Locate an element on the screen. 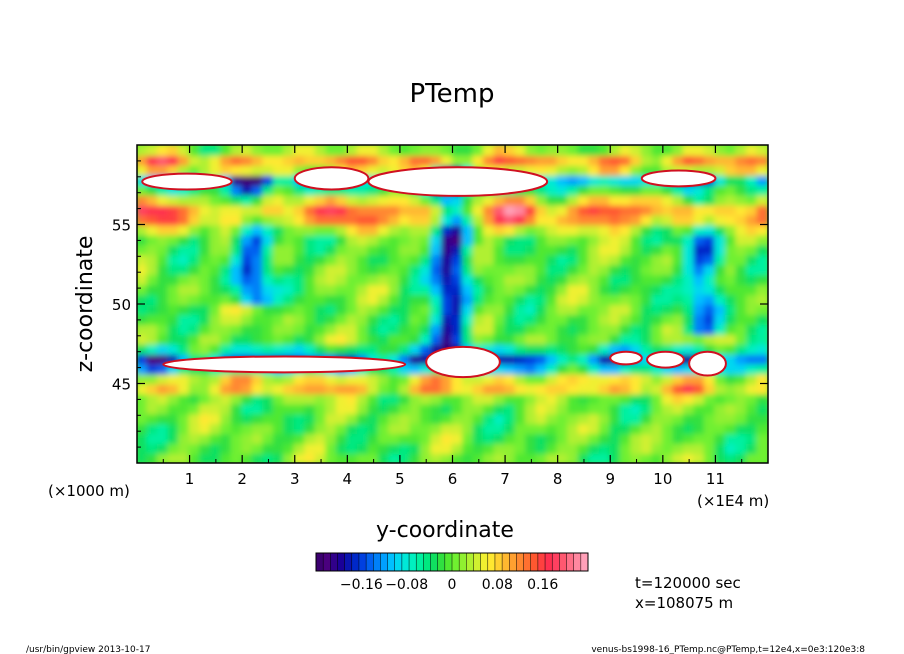 The image size is (904, 654). footer-left: /usr/bin/gpview 2013-10-17 is located at coordinates (88, 649).